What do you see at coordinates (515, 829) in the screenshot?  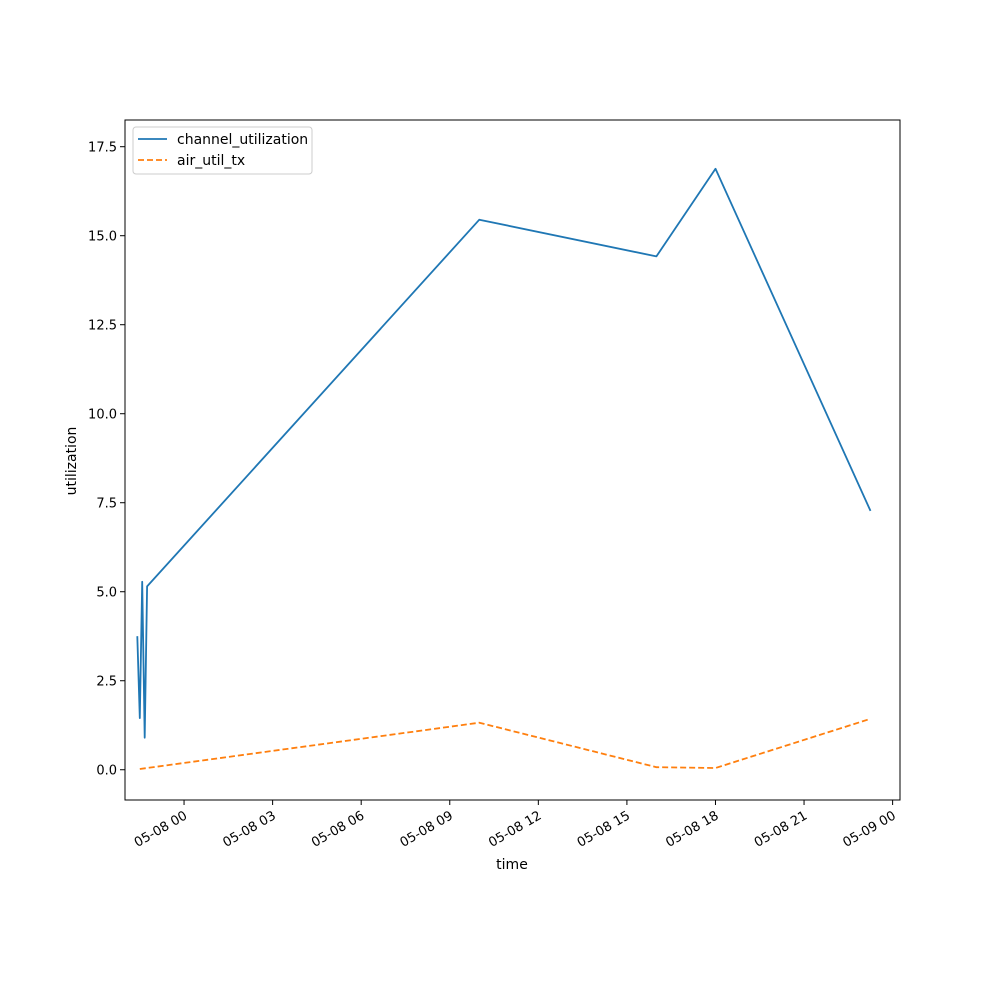 I see `x-tick-label: 05-08 12` at bounding box center [515, 829].